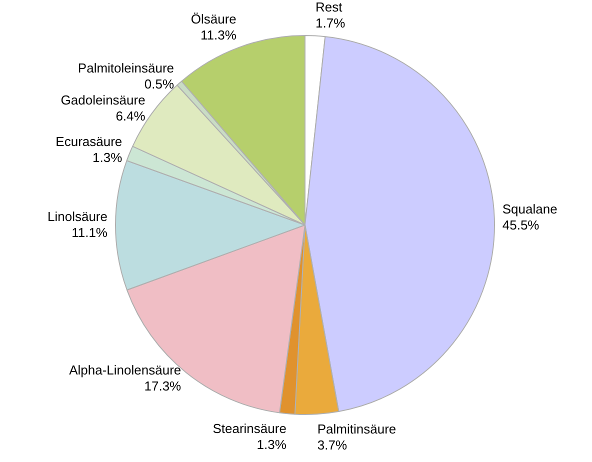 The width and height of the screenshot is (592, 462). Describe the element at coordinates (163, 386) in the screenshot. I see `data-label: 17.3%` at that location.